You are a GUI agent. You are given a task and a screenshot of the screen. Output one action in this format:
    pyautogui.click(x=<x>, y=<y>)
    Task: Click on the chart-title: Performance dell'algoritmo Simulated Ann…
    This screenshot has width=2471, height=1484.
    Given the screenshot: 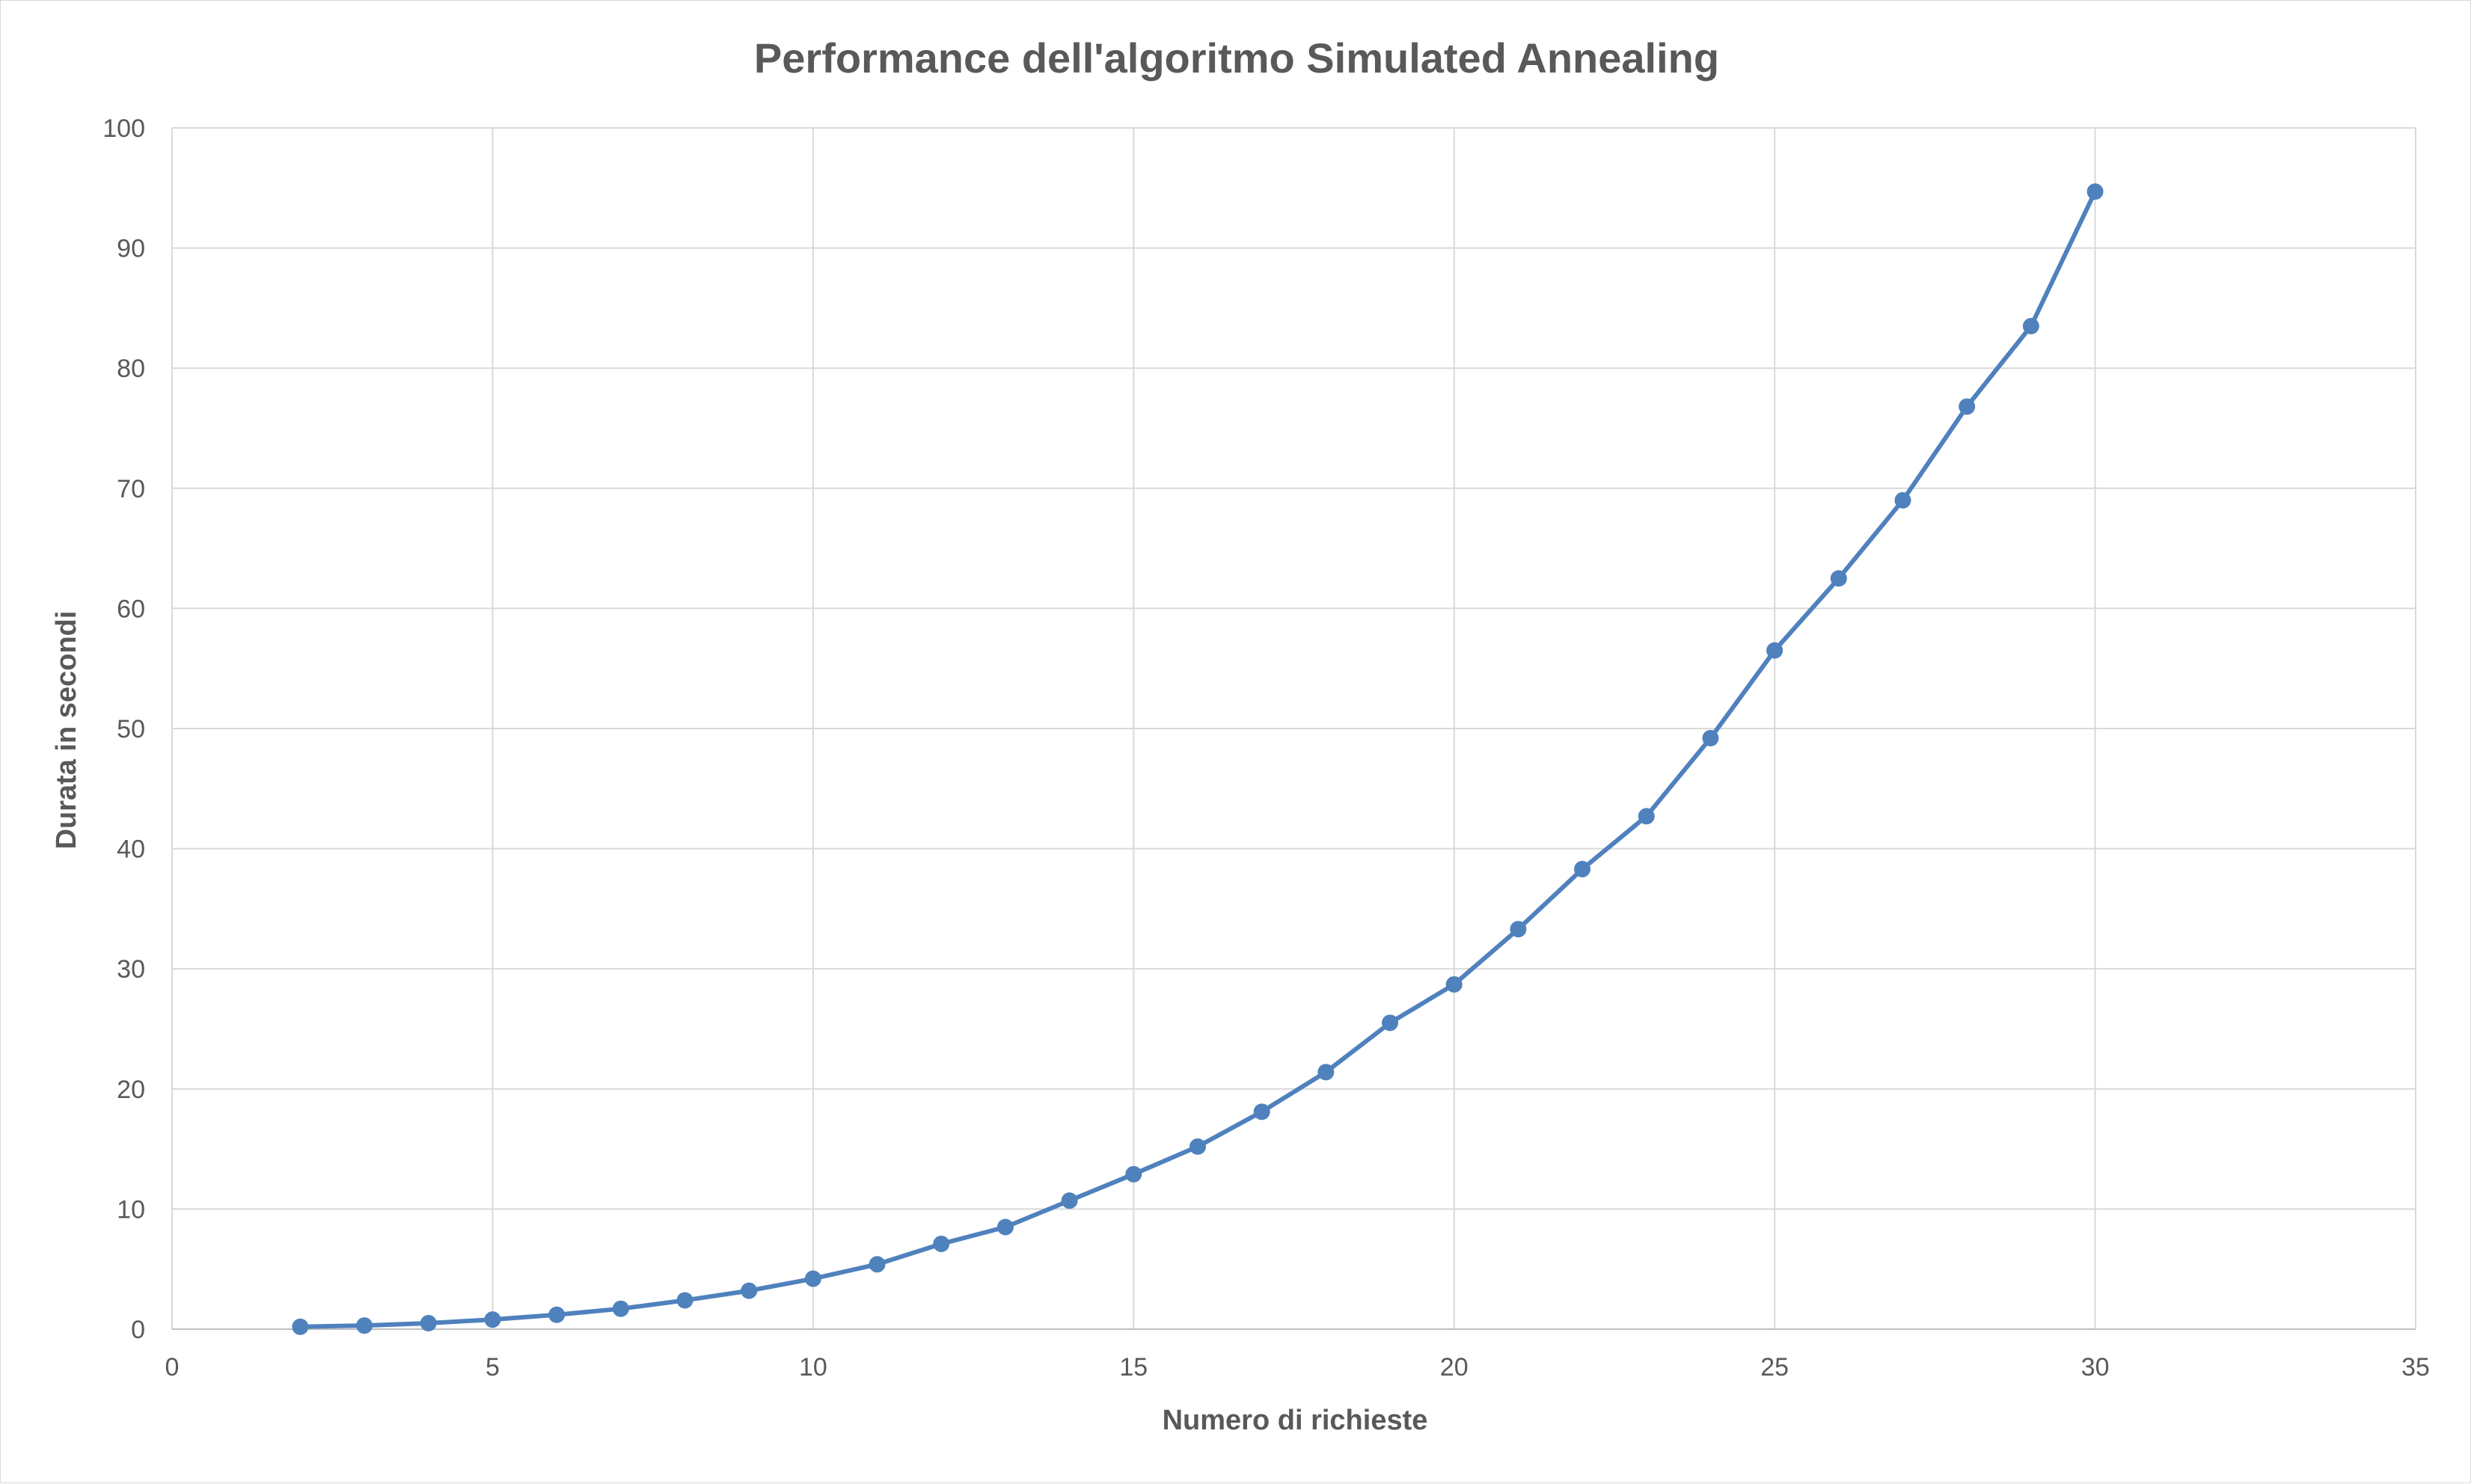 What is the action you would take?
    pyautogui.click(x=1236, y=58)
    